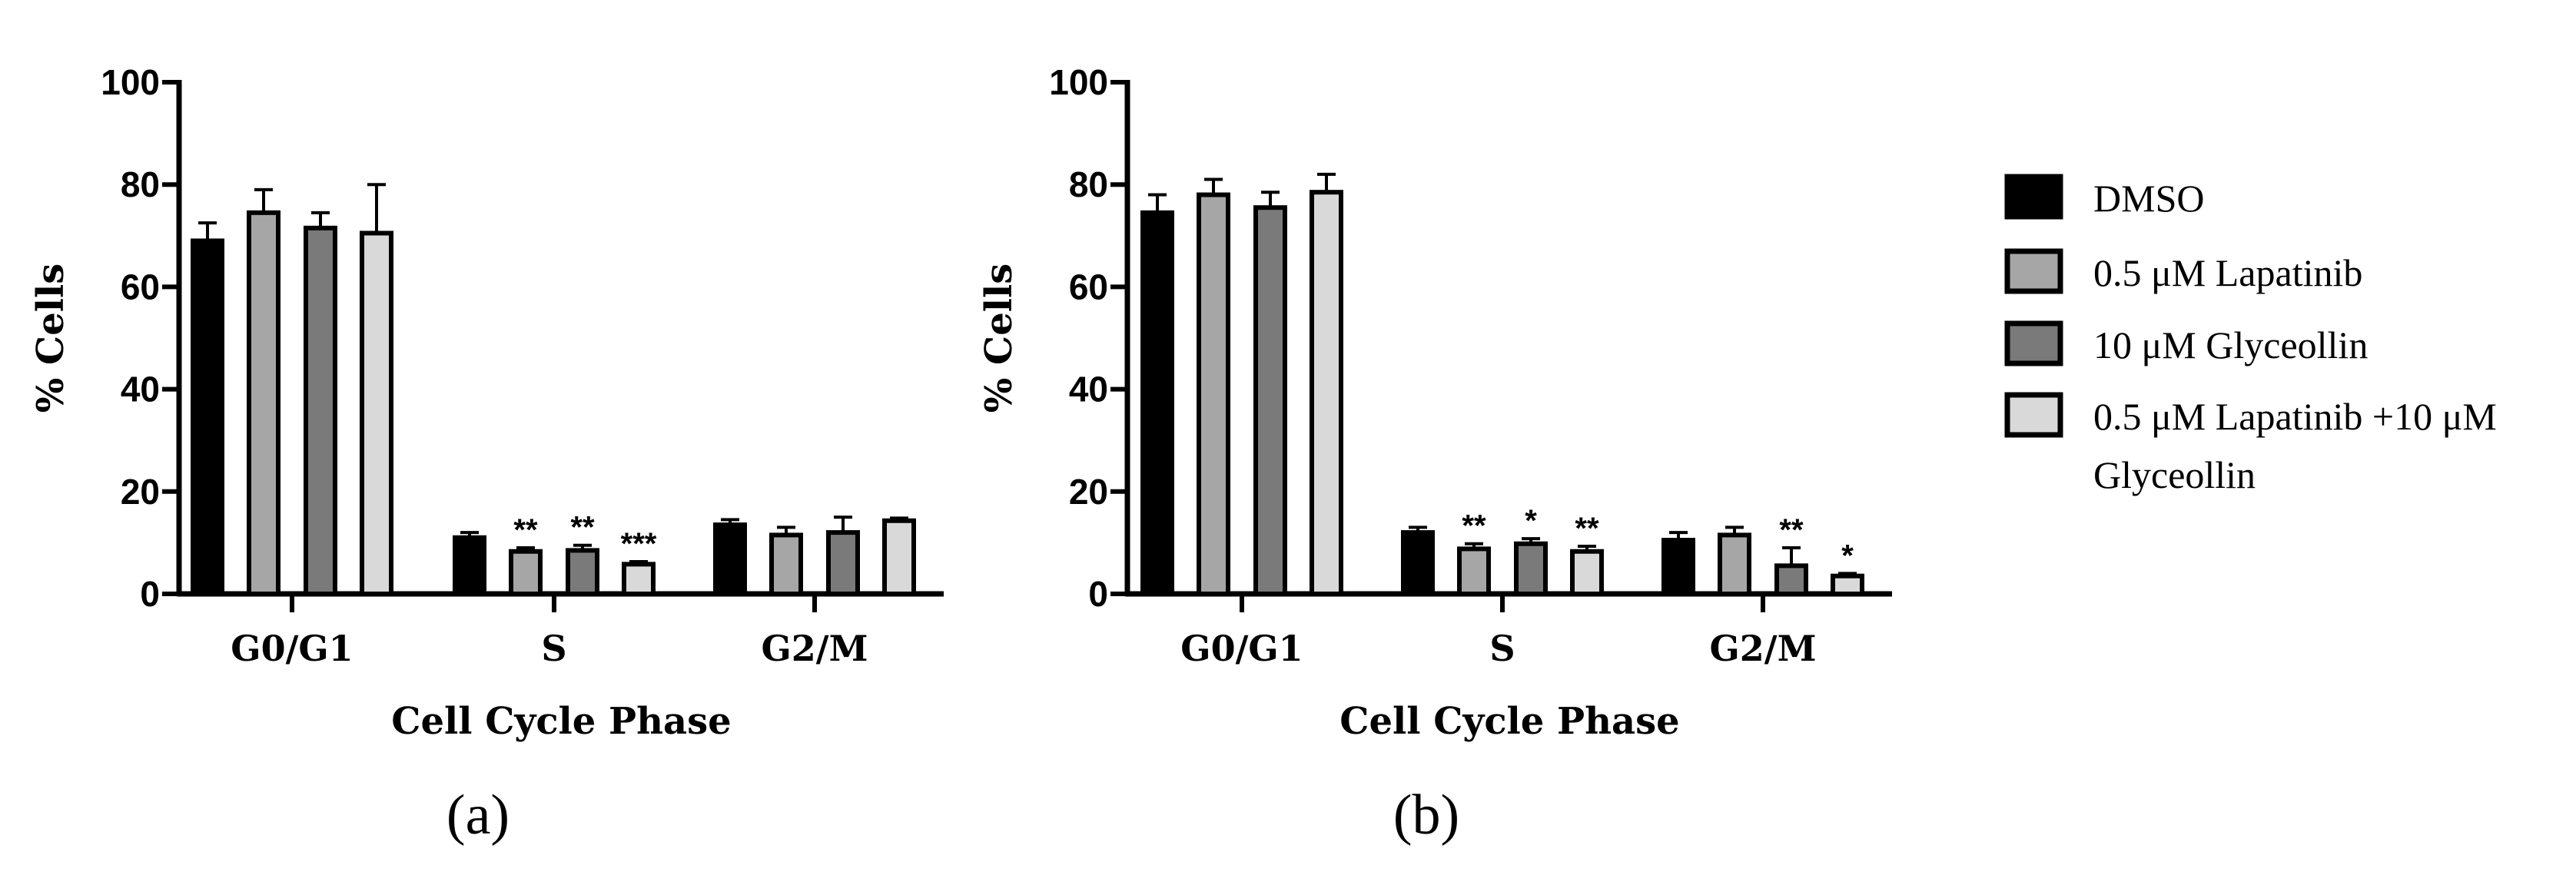 This screenshot has width=2576, height=872. I want to click on legend-label-DMSO: DMSO, so click(2148, 198).